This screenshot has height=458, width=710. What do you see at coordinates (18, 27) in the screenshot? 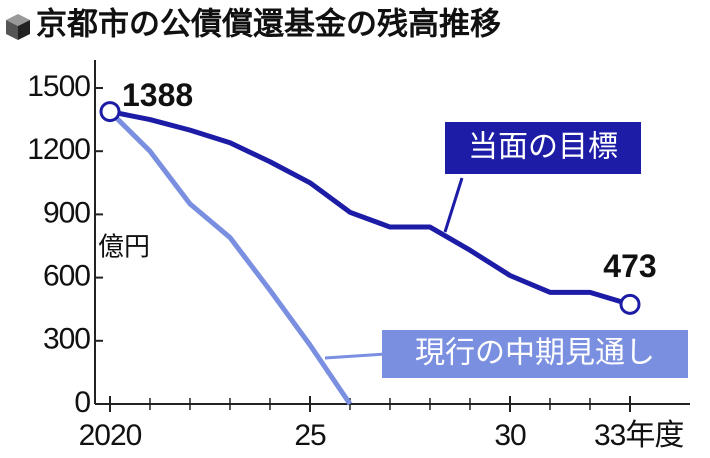
I see `title-icon` at bounding box center [18, 27].